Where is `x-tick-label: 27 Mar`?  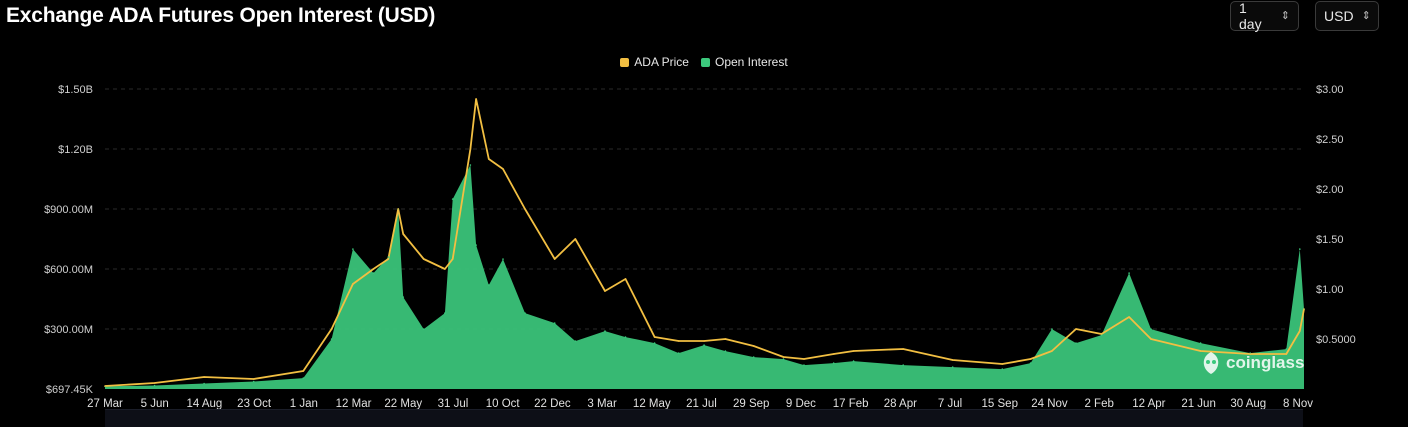 x-tick-label: 27 Mar is located at coordinates (105, 404).